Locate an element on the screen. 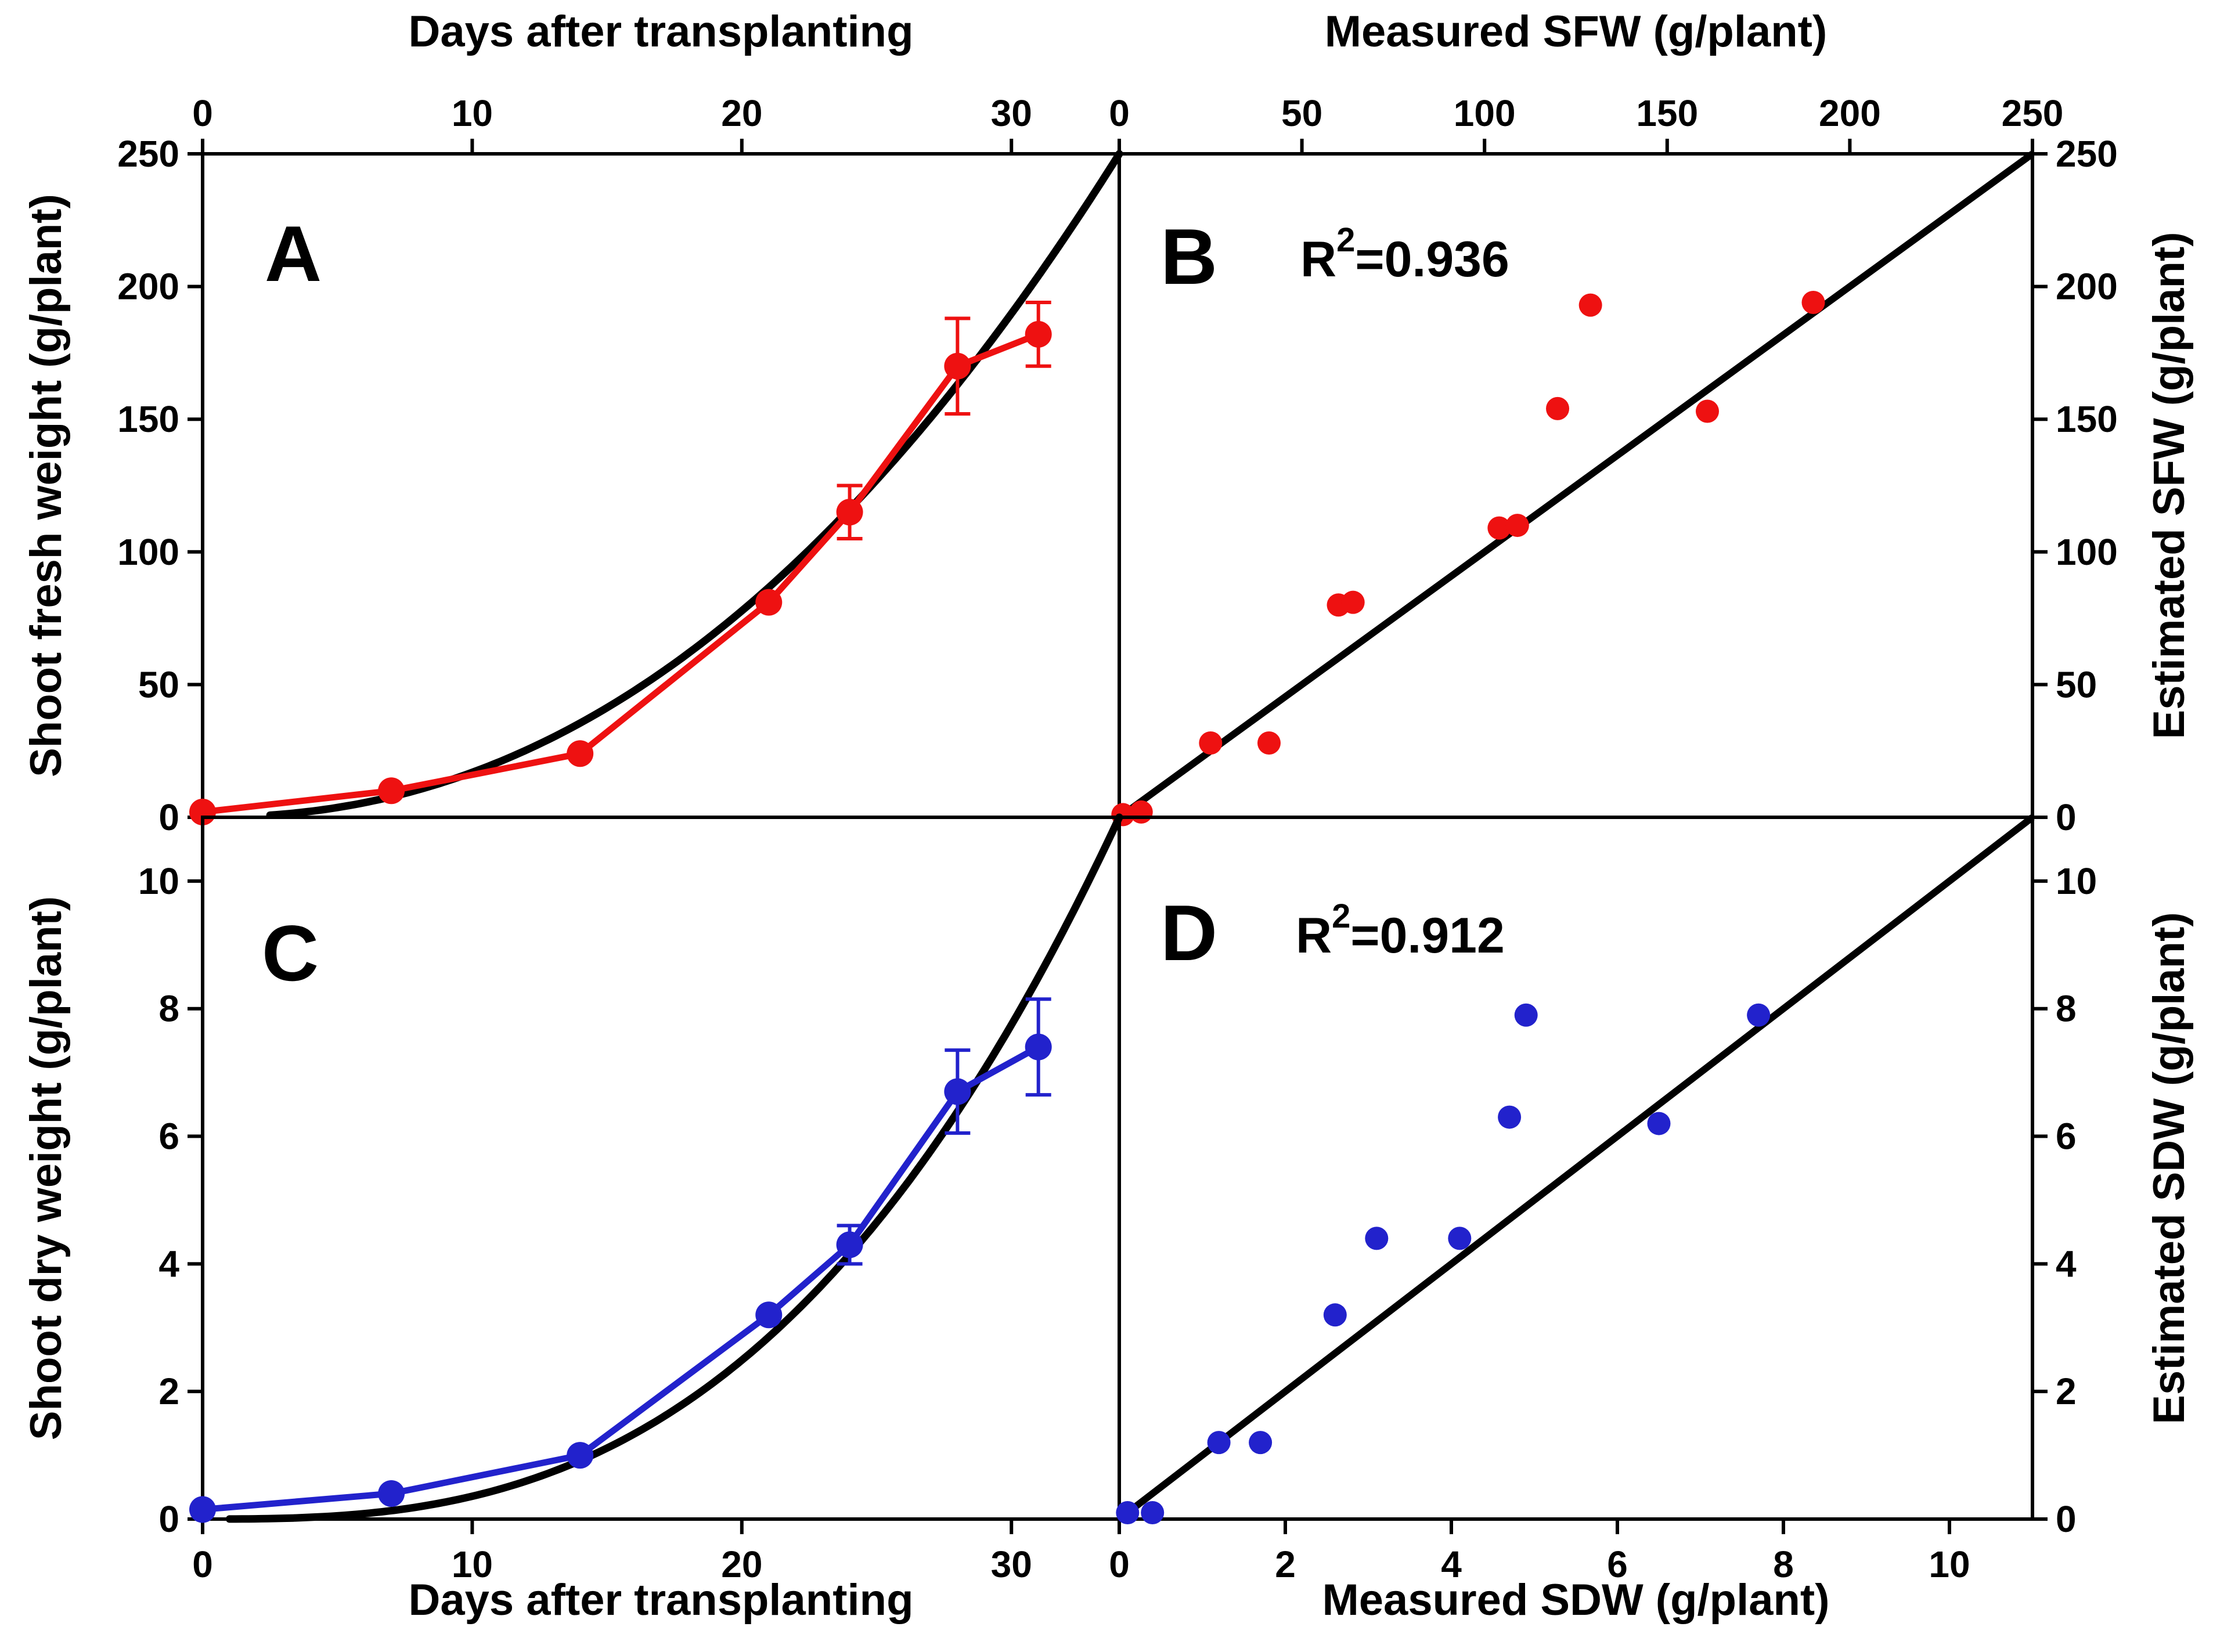 This screenshot has width=2231, height=1652. x-axis-title-bottom: Days after transplanting is located at coordinates (662, 1600).